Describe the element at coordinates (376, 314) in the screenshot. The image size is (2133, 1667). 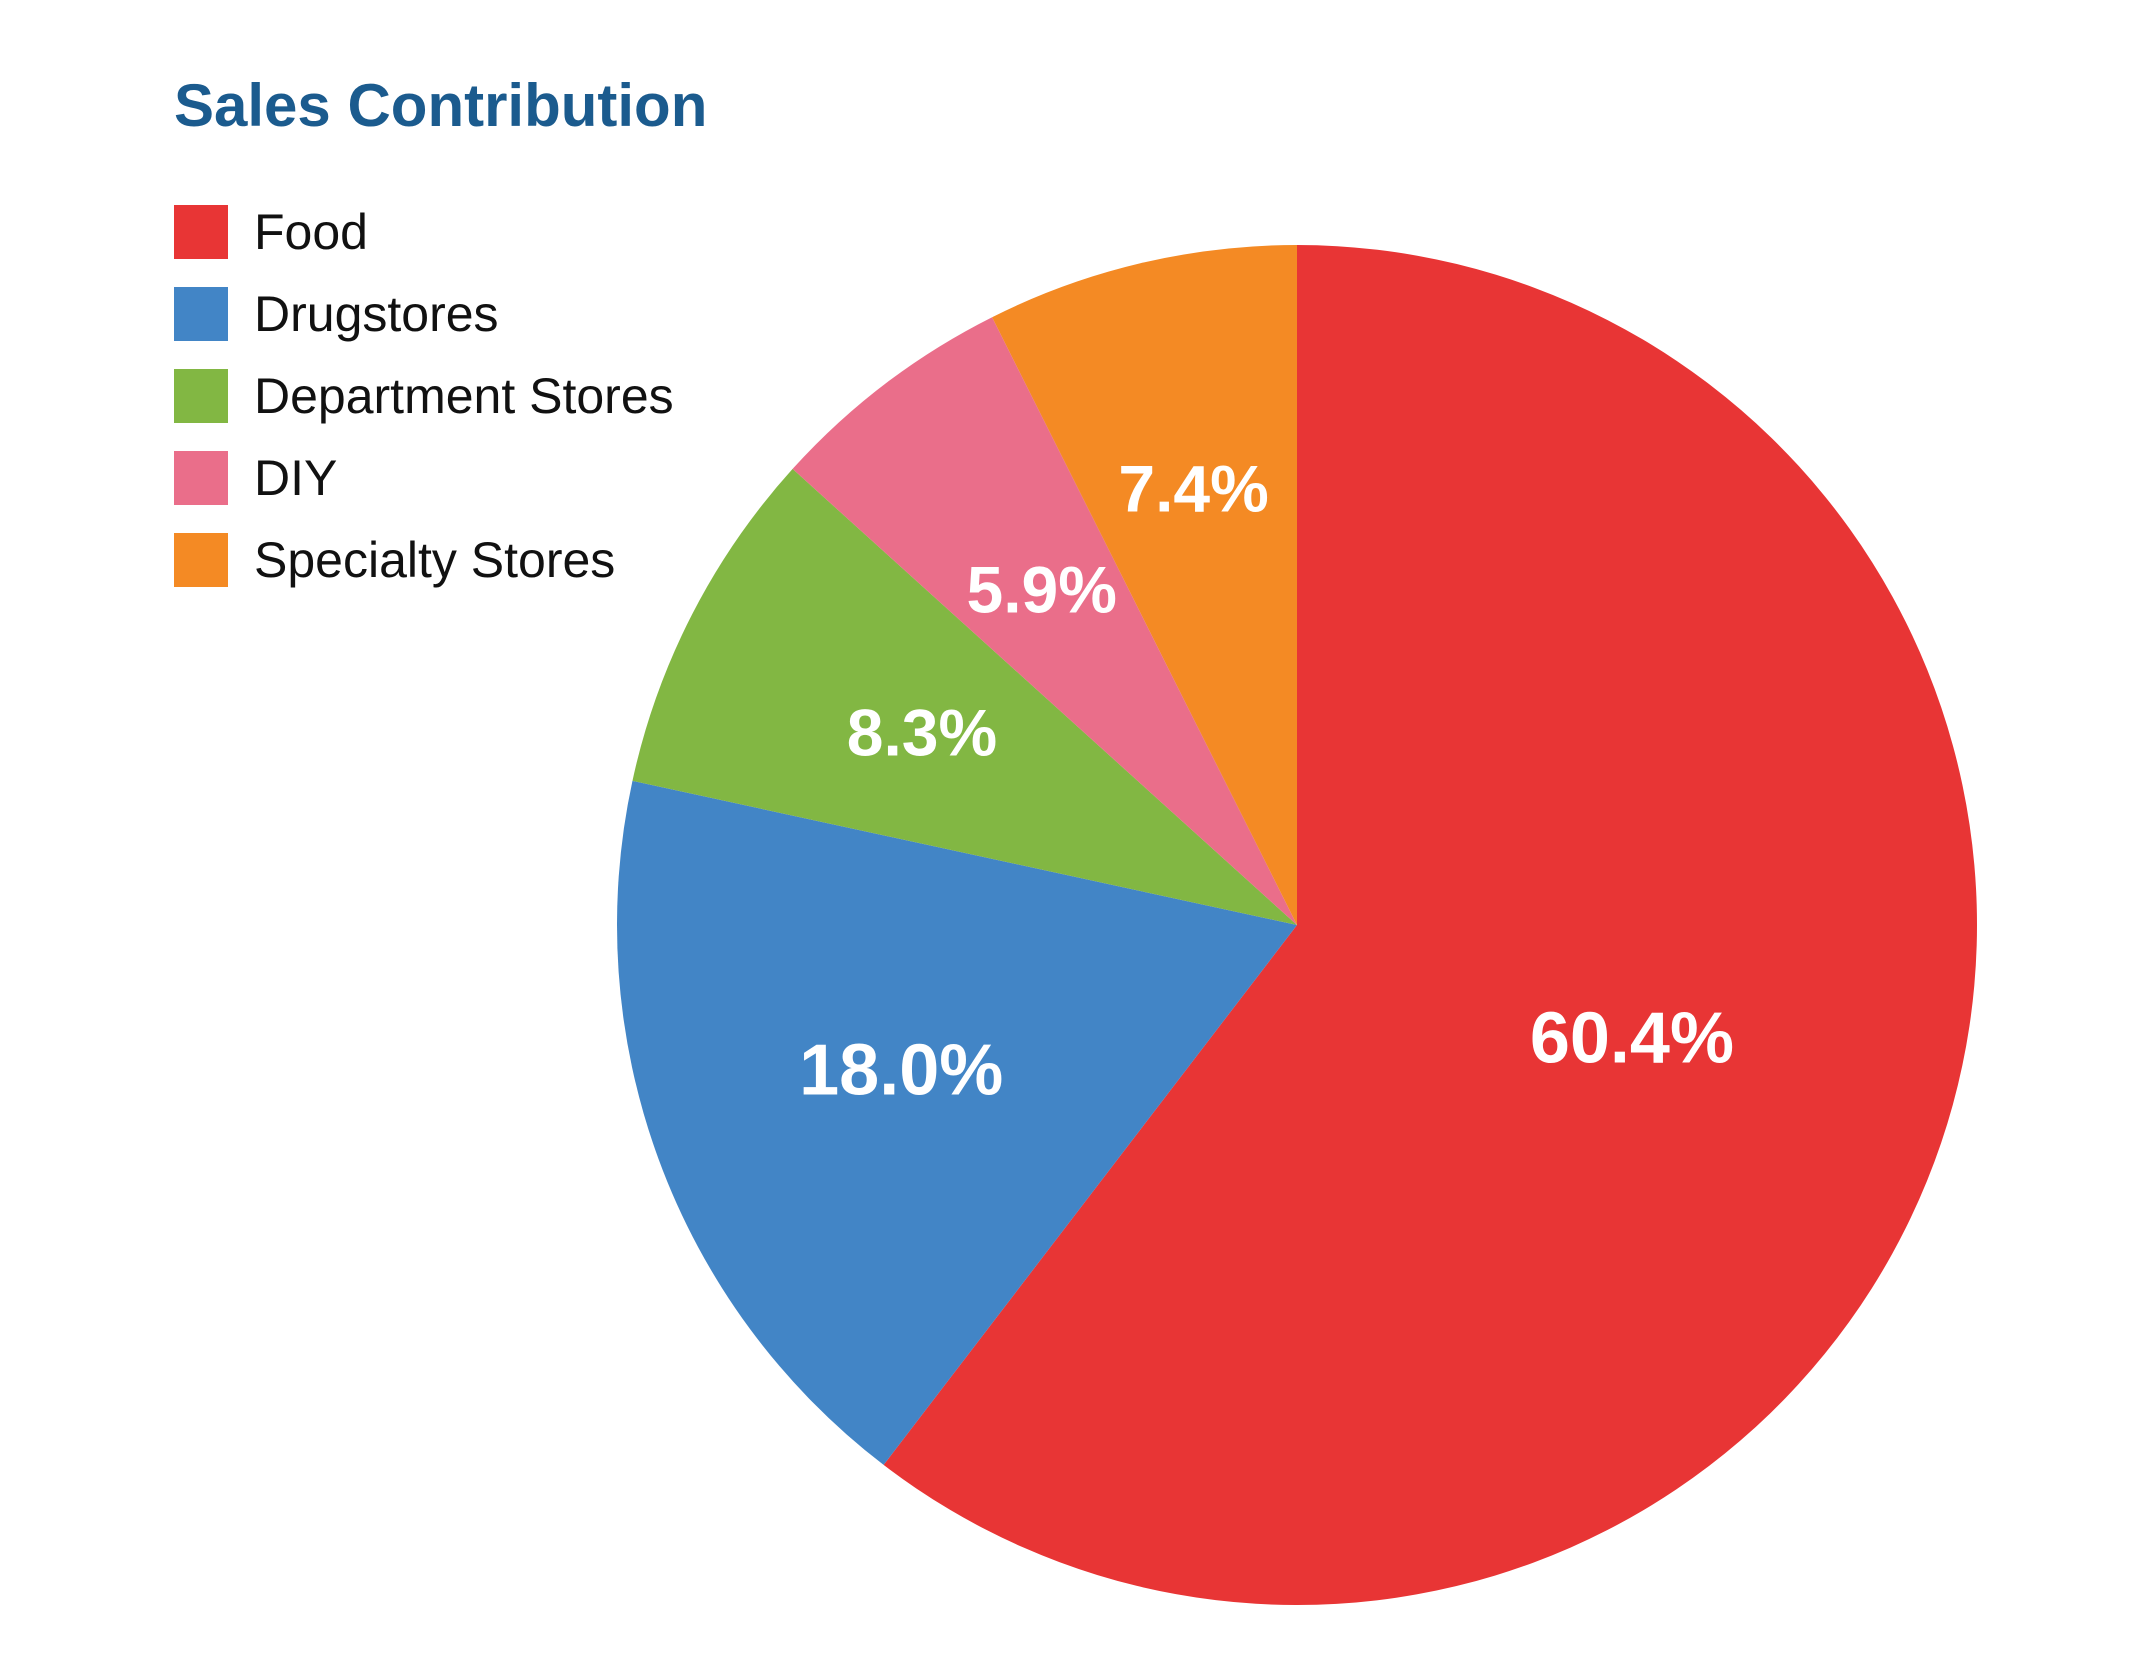
I see `legend-label-drugstores: Drugstores` at that location.